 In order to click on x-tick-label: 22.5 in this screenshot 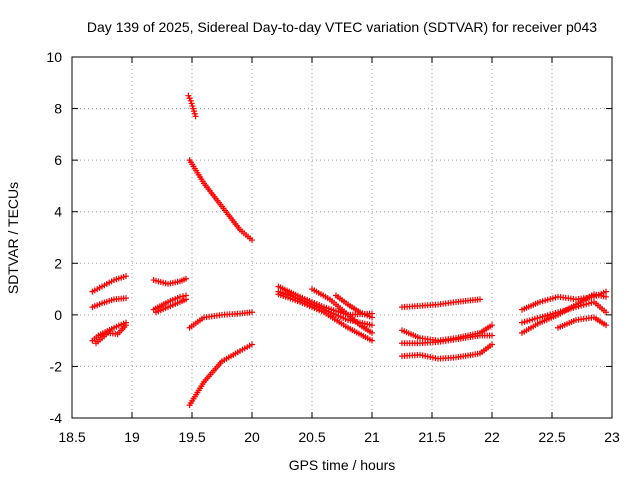, I will do `click(551, 437)`.